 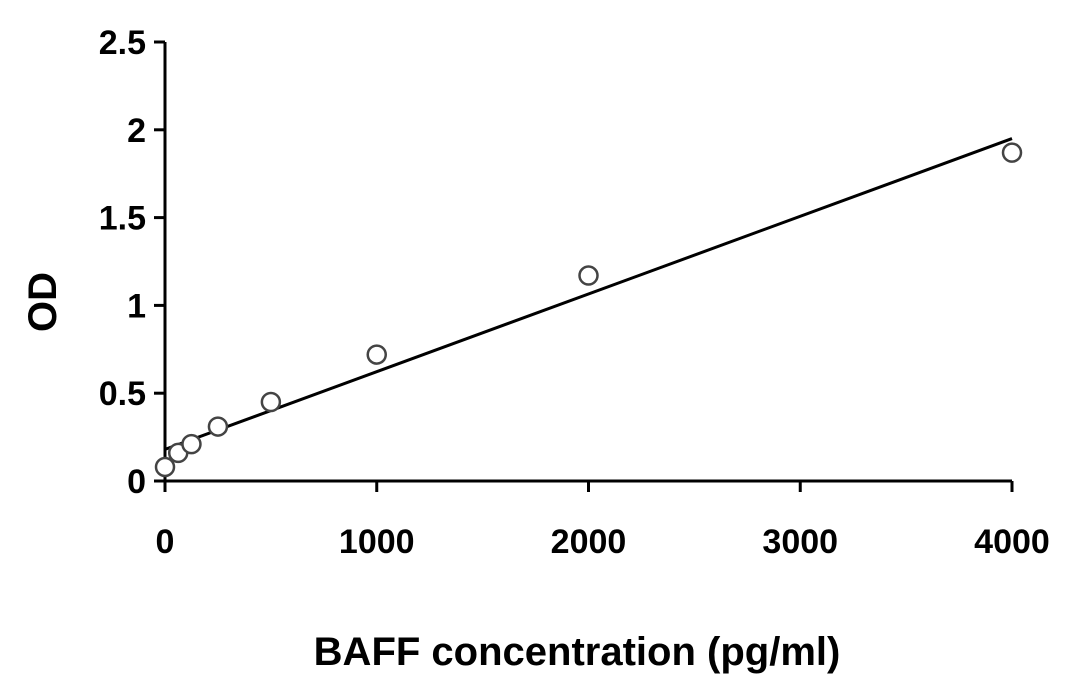 What do you see at coordinates (122, 43) in the screenshot?
I see `y-tick-label: 2.5` at bounding box center [122, 43].